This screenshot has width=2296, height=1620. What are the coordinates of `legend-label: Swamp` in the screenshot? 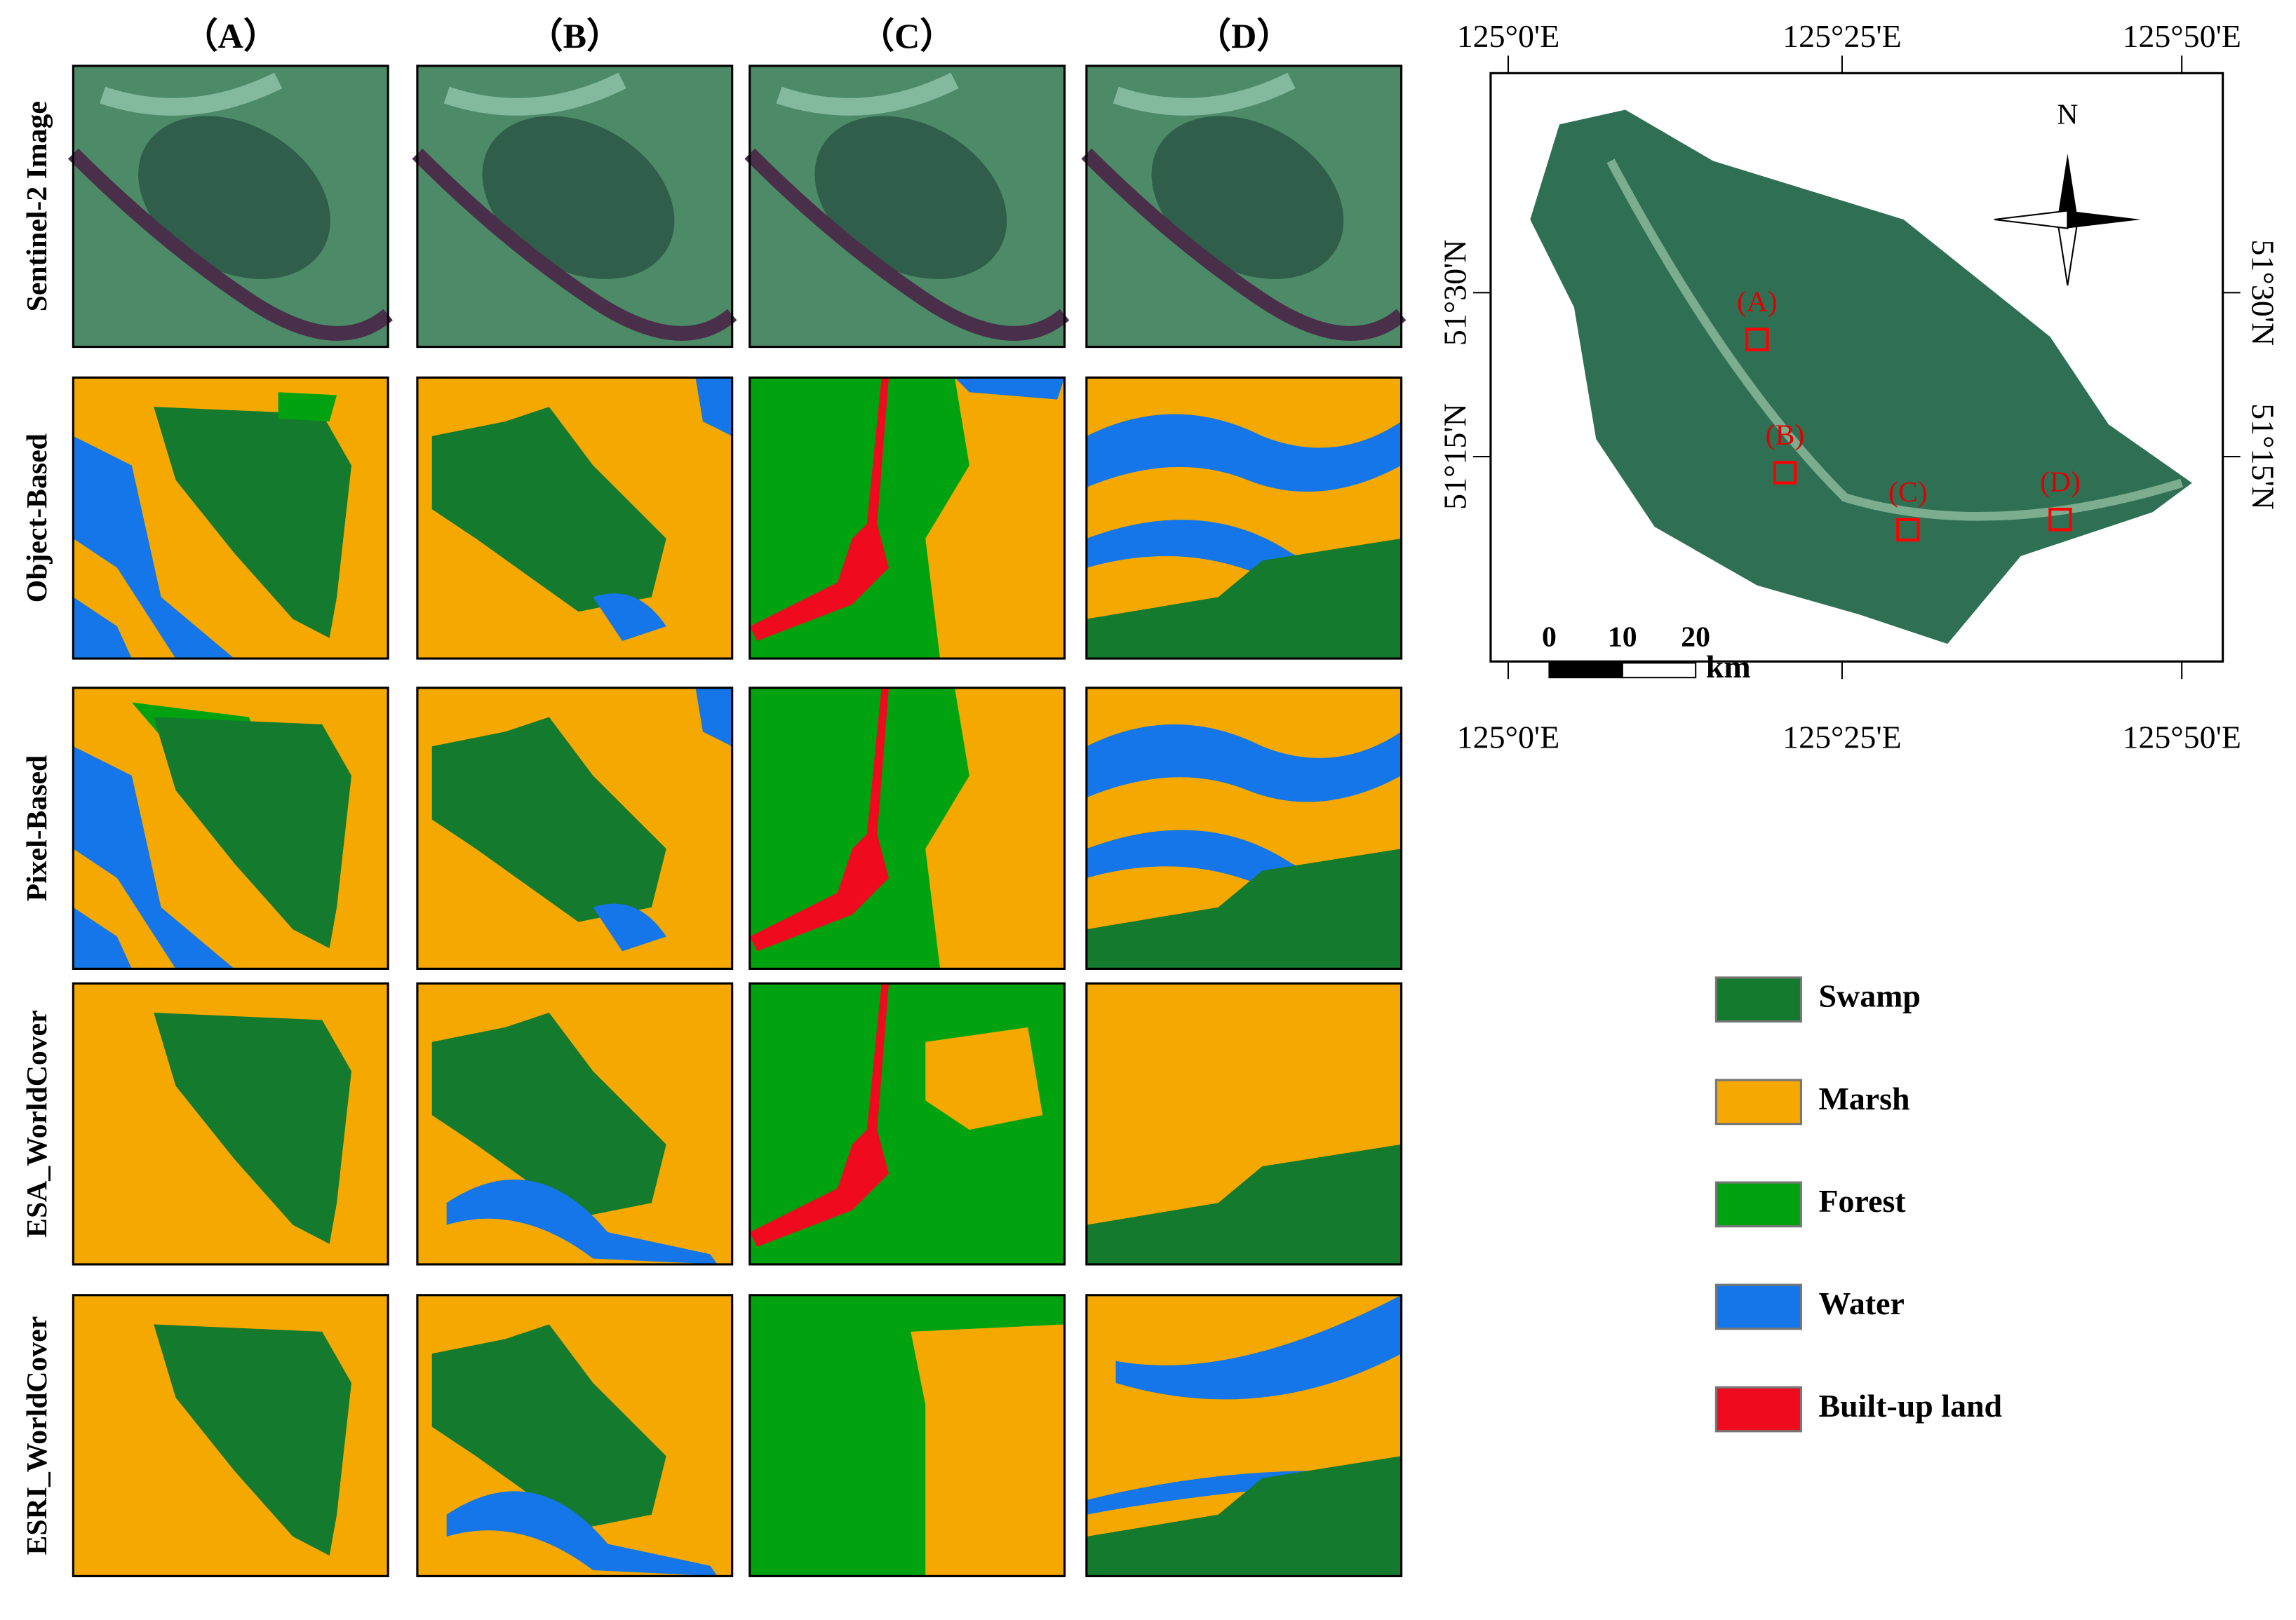 It's located at (1870, 996).